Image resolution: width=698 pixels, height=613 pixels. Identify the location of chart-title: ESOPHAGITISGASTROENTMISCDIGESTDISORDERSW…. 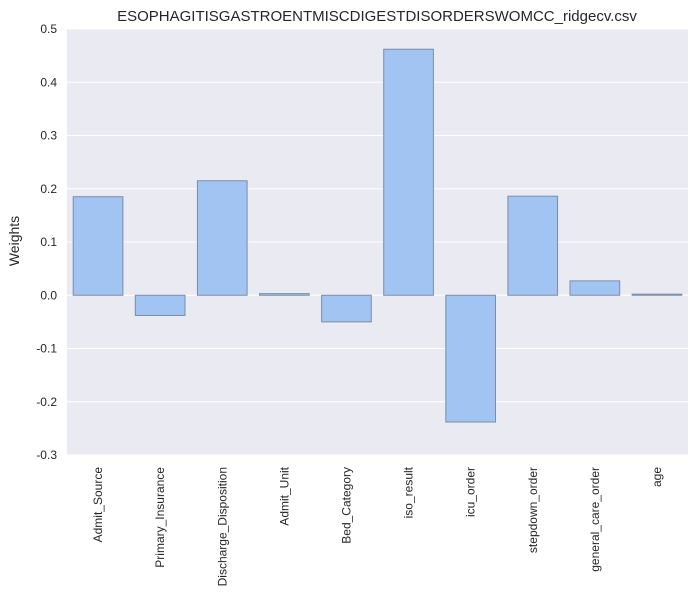
(377, 16).